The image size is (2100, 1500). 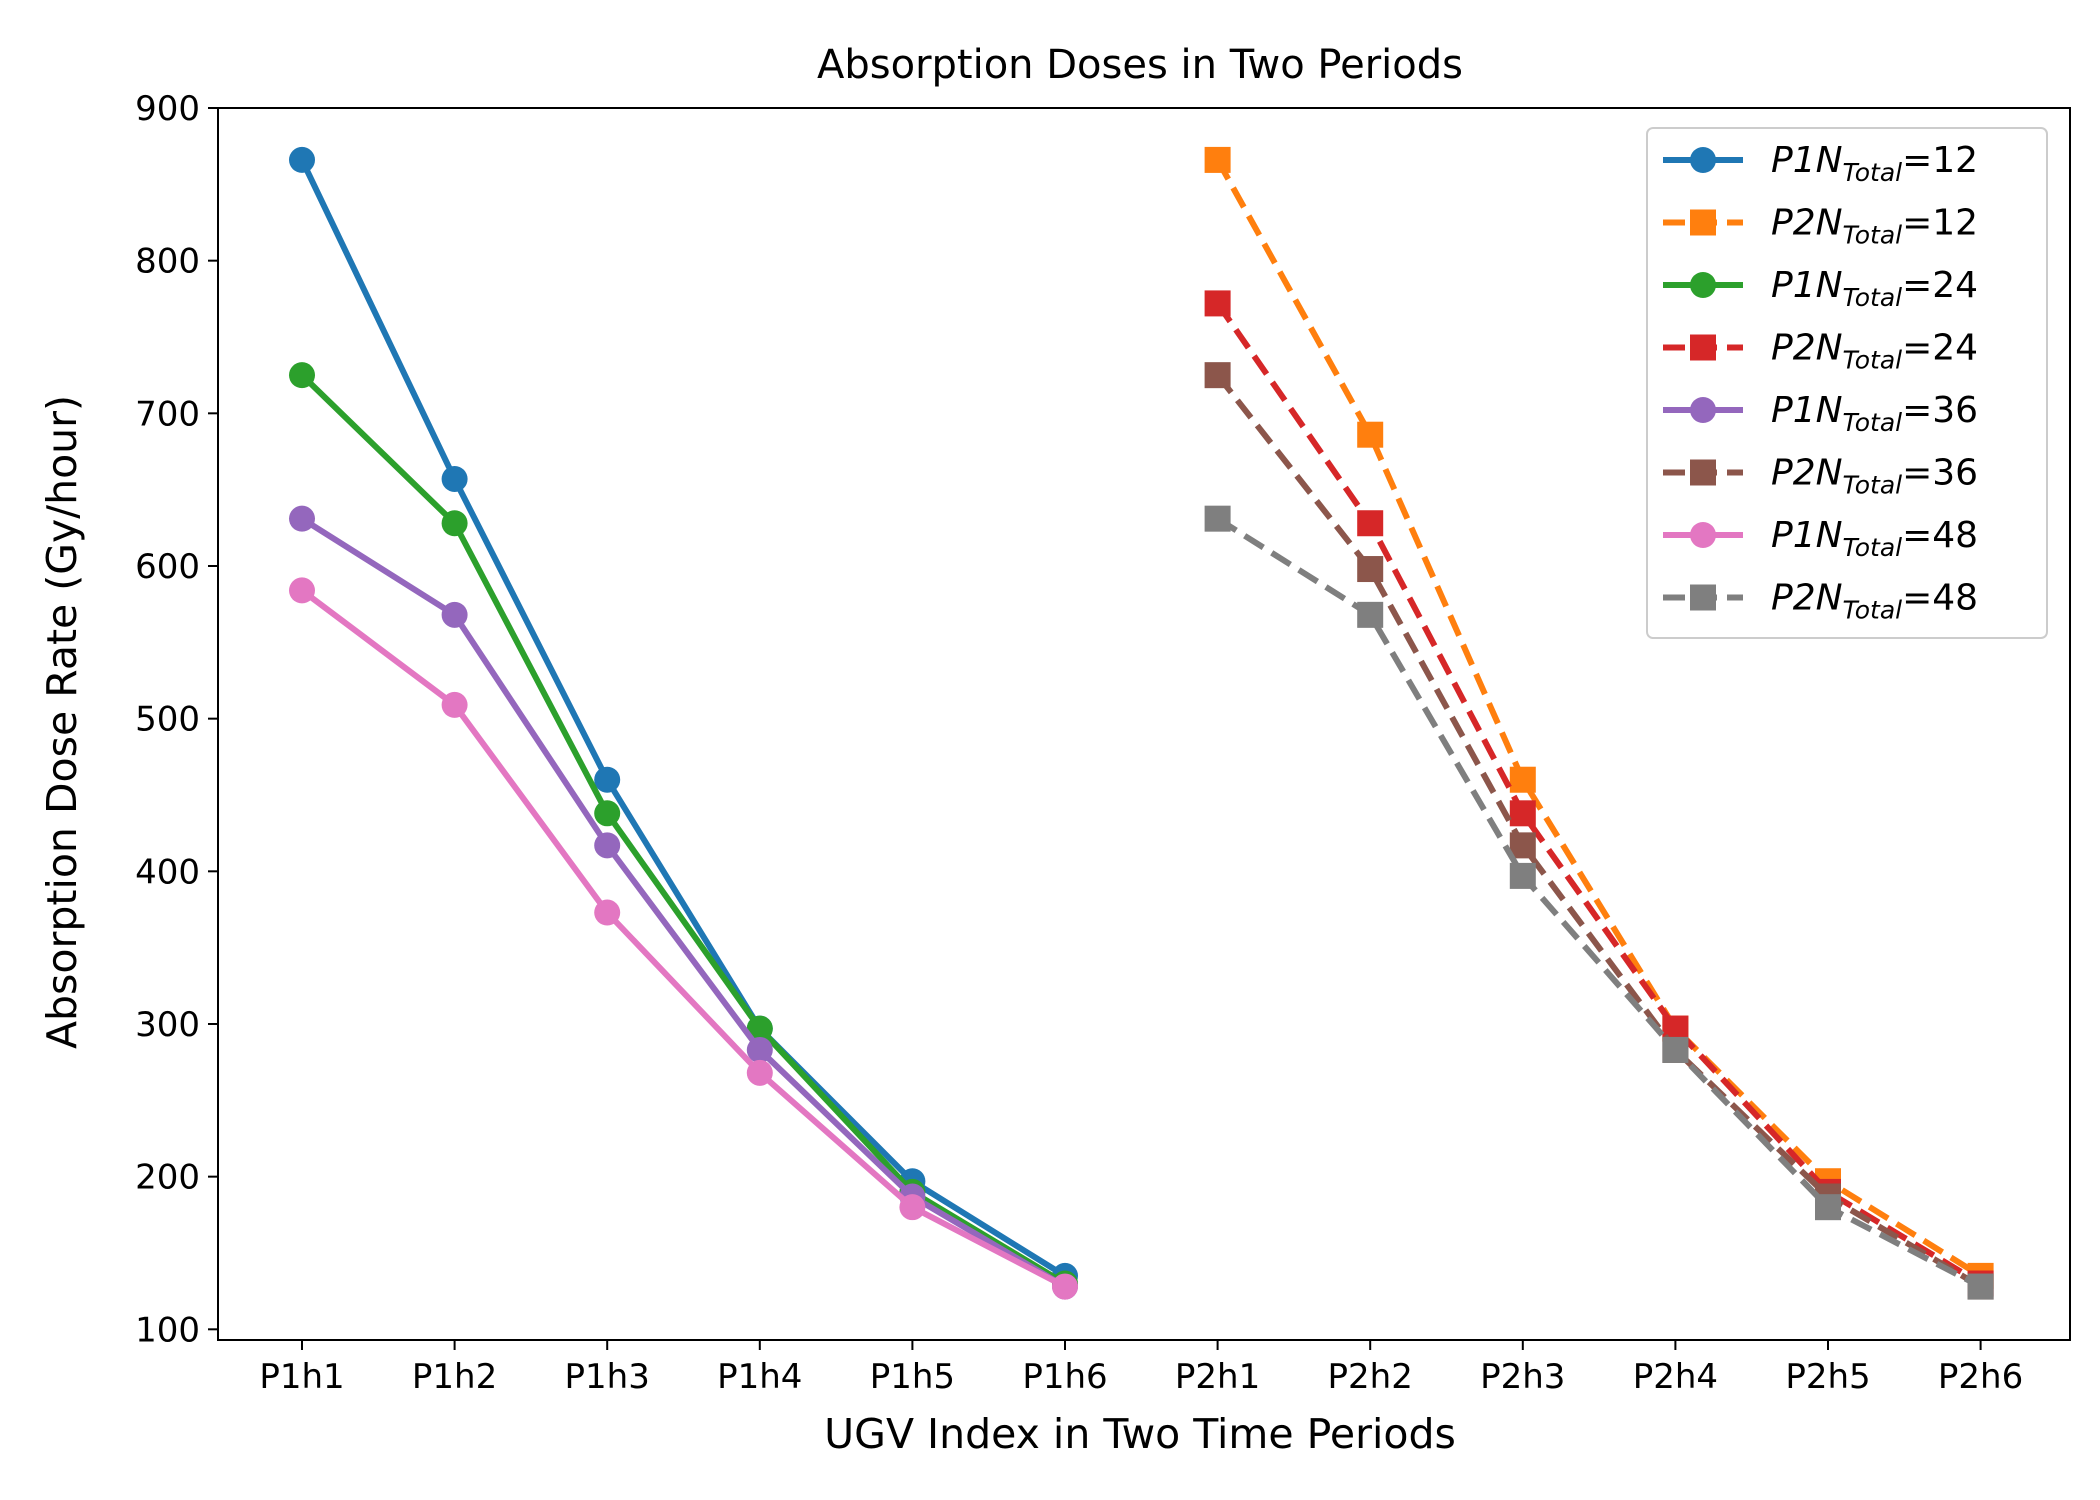 I want to click on x-tick: P1h3, so click(x=607, y=1368).